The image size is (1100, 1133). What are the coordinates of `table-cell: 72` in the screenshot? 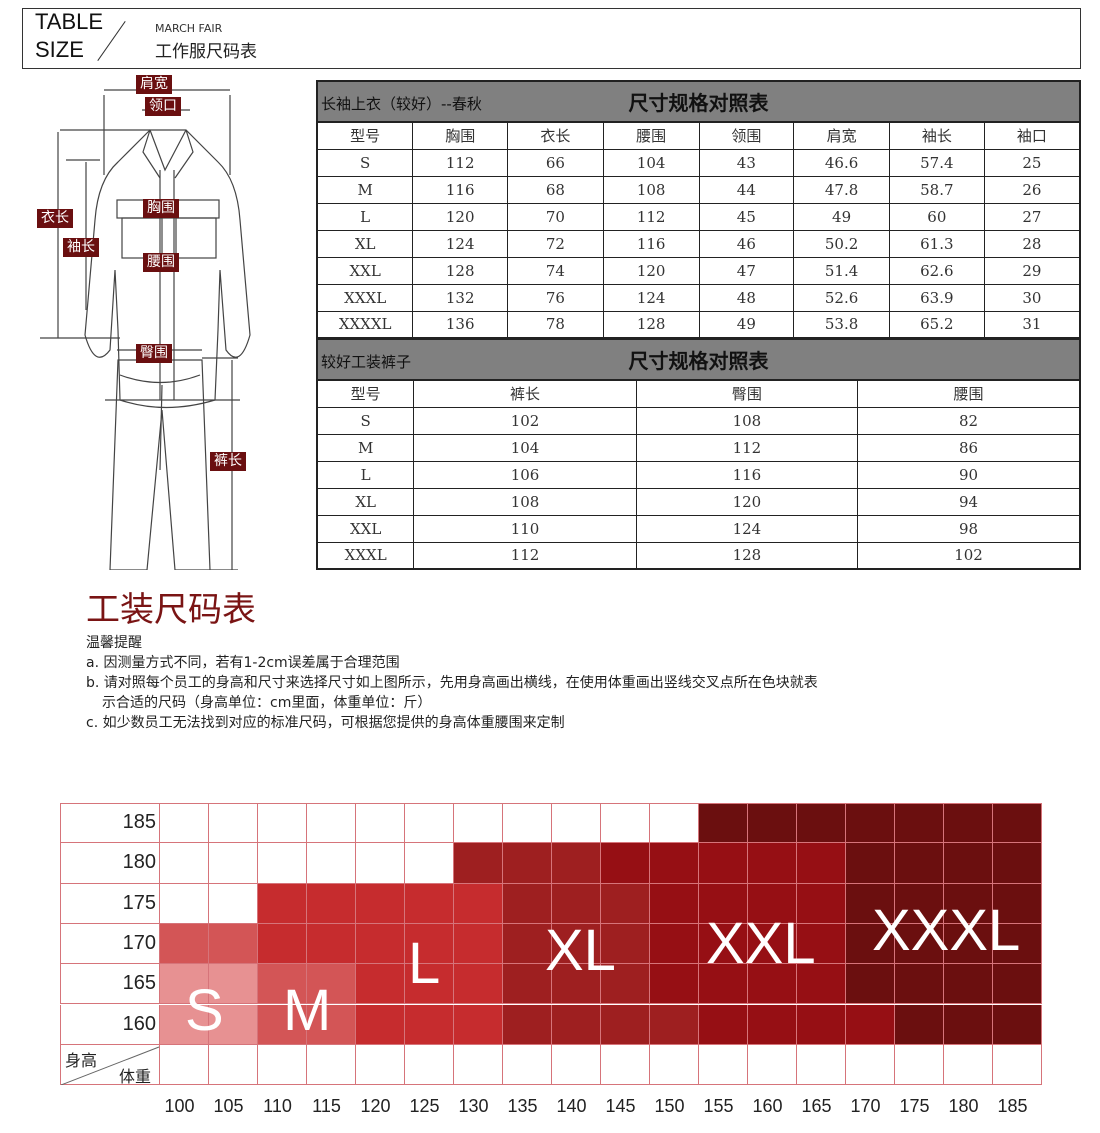 It's located at (555, 243).